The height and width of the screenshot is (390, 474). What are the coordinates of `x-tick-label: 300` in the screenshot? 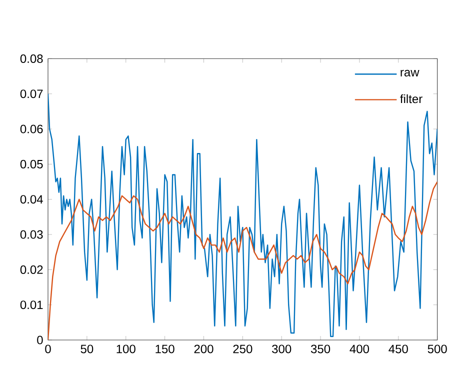 It's located at (282, 349).